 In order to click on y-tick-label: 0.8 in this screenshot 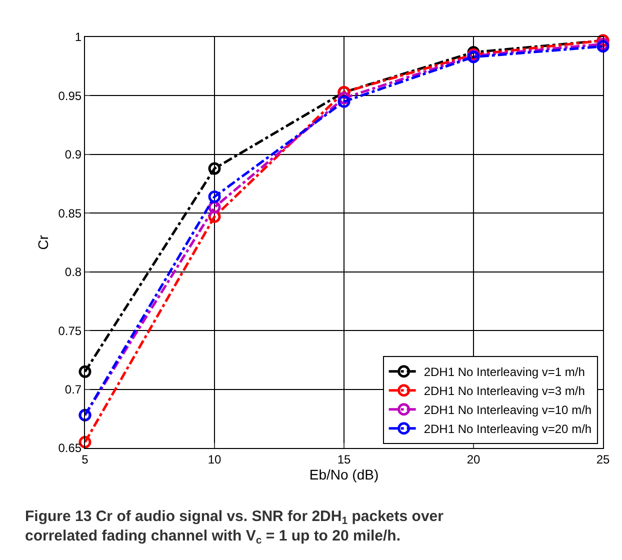, I will do `click(73, 272)`.